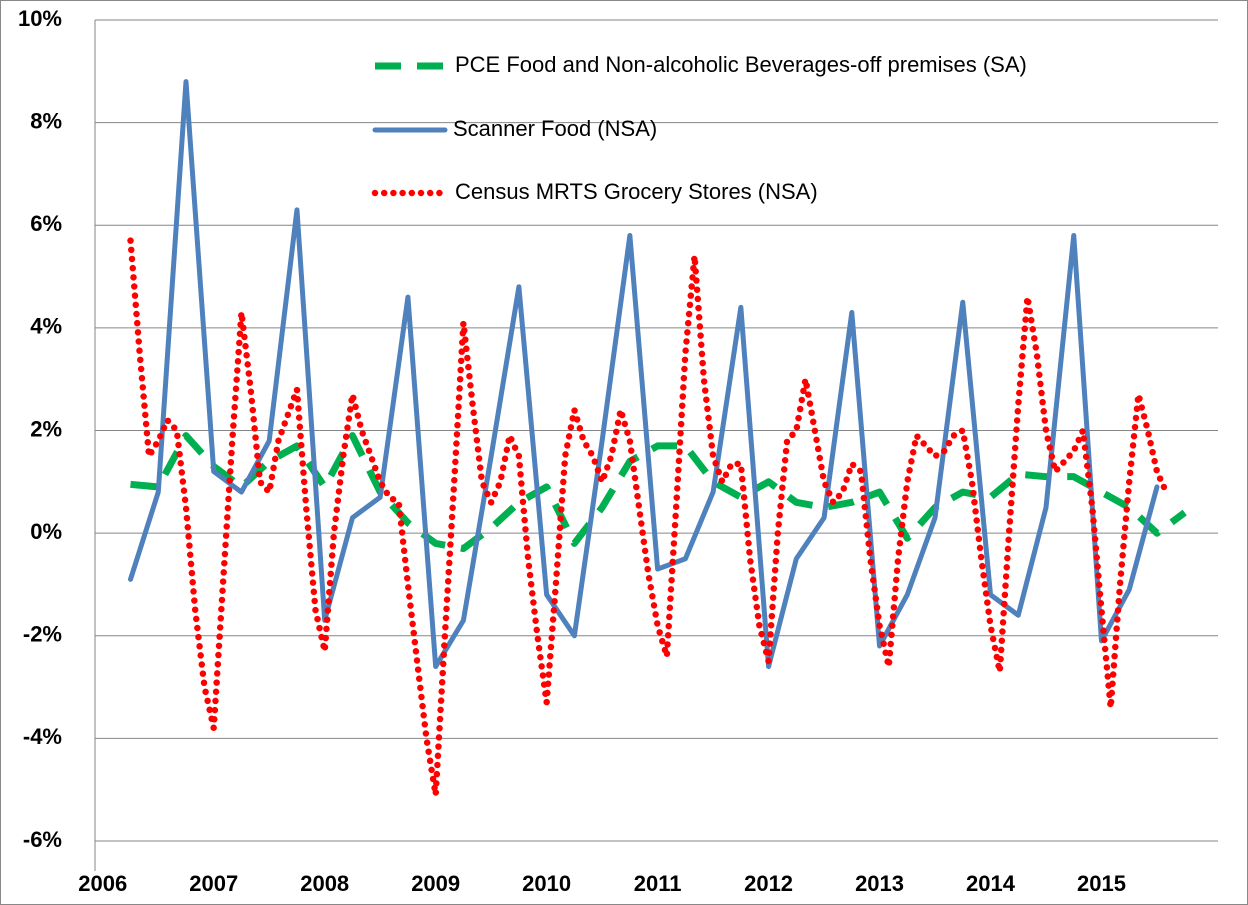 The width and height of the screenshot is (1248, 905). Describe the element at coordinates (46, 428) in the screenshot. I see `y-tick-label: 2%` at that location.